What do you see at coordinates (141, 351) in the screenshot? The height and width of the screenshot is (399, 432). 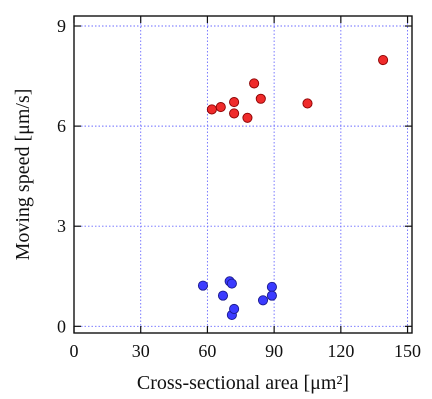 I see `x-tick-label: 30` at bounding box center [141, 351].